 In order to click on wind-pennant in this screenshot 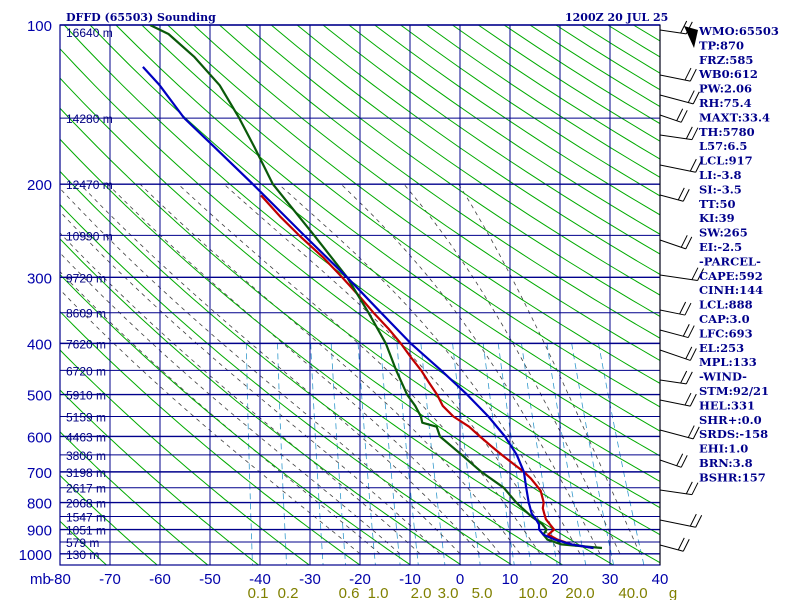, I will do `click(691, 37)`.